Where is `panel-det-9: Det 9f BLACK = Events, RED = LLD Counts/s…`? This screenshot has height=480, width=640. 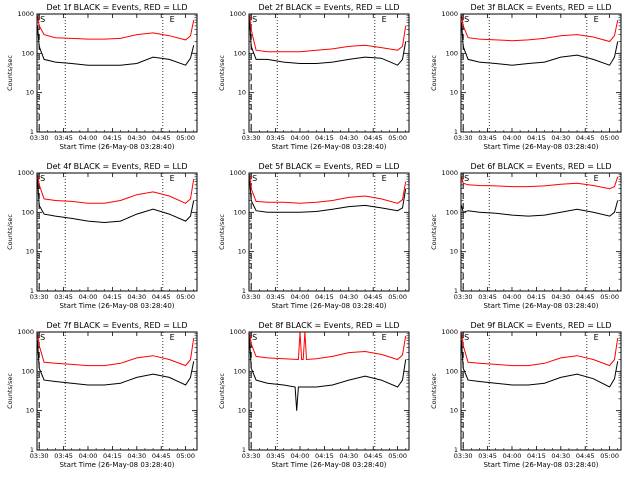 panel-det-9: Det 9f BLACK = Events, RED = LLD Counts/s… is located at coordinates (526, 395).